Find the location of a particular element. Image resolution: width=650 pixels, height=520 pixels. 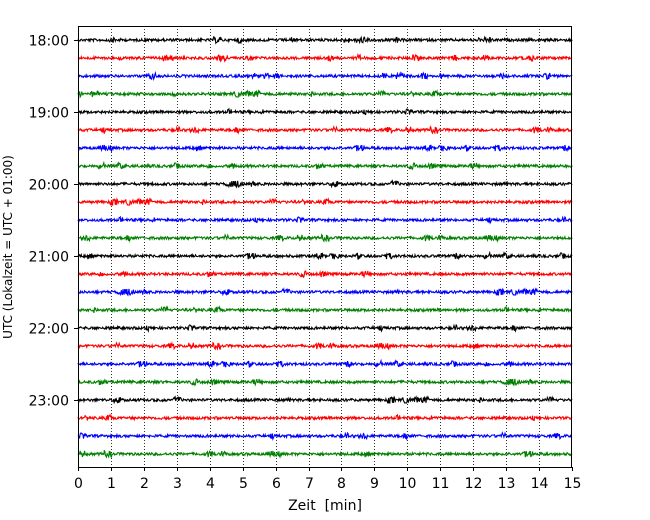

y-tick-label-1900: 19:00 is located at coordinates (49, 114).